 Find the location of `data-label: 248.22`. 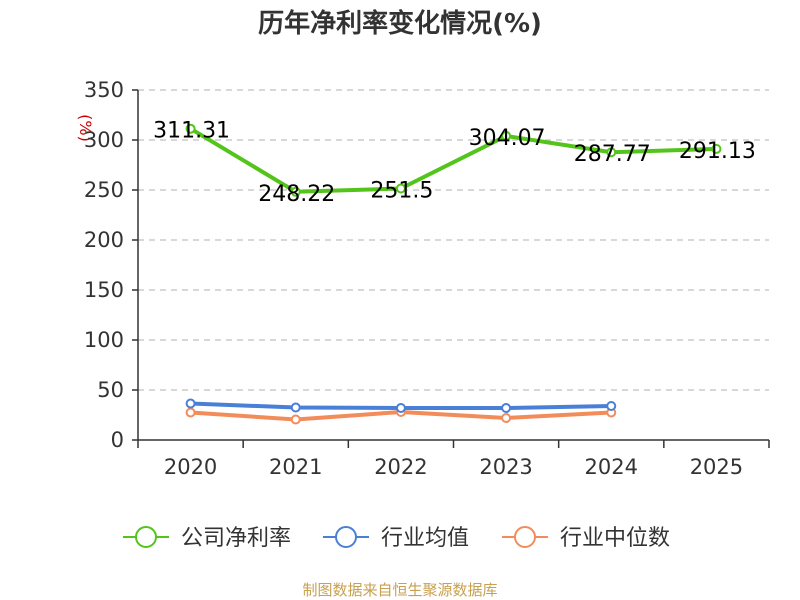

data-label: 248.22 is located at coordinates (296, 194).